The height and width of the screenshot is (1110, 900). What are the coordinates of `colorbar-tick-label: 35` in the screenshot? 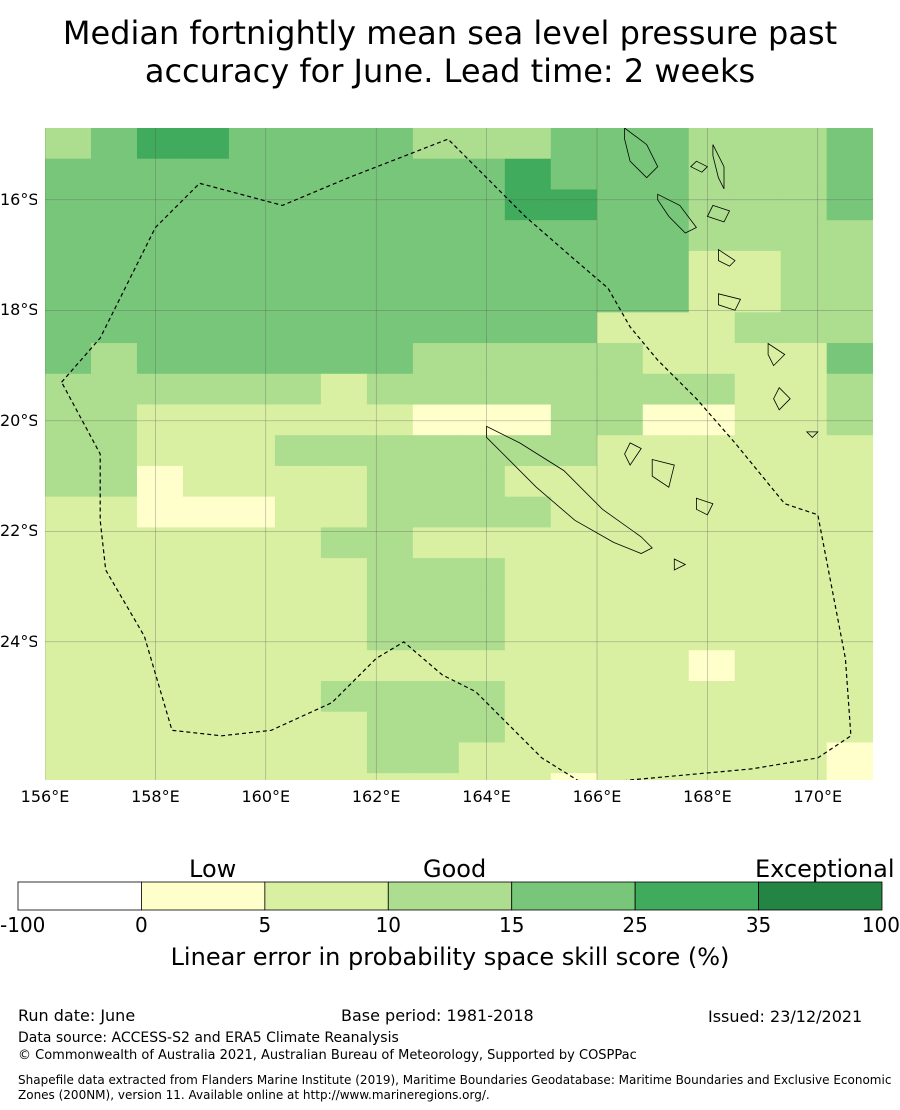 It's located at (758, 925).